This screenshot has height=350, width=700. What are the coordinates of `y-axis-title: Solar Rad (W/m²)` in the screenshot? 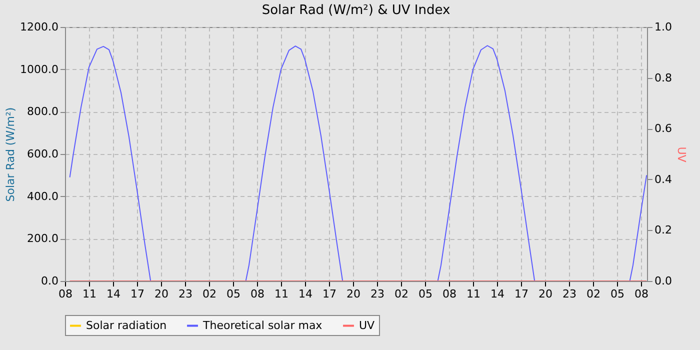 It's located at (11, 154).